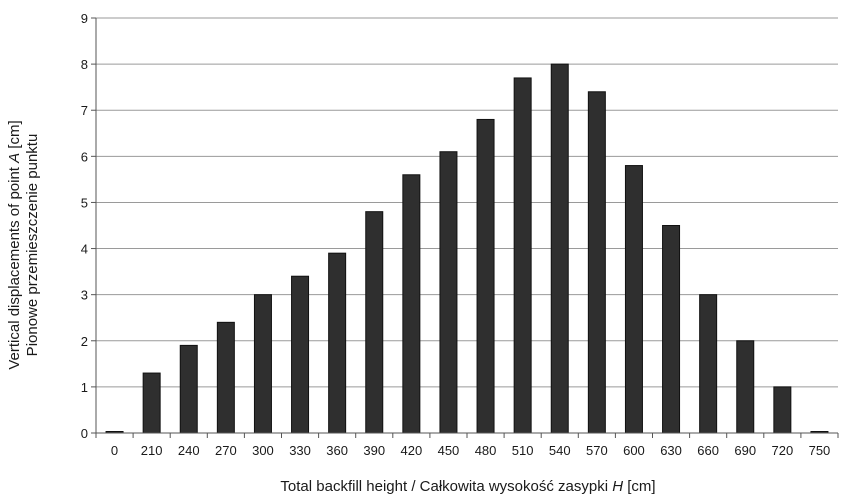  What do you see at coordinates (560, 450) in the screenshot?
I see `x-tick-label-540: 540` at bounding box center [560, 450].